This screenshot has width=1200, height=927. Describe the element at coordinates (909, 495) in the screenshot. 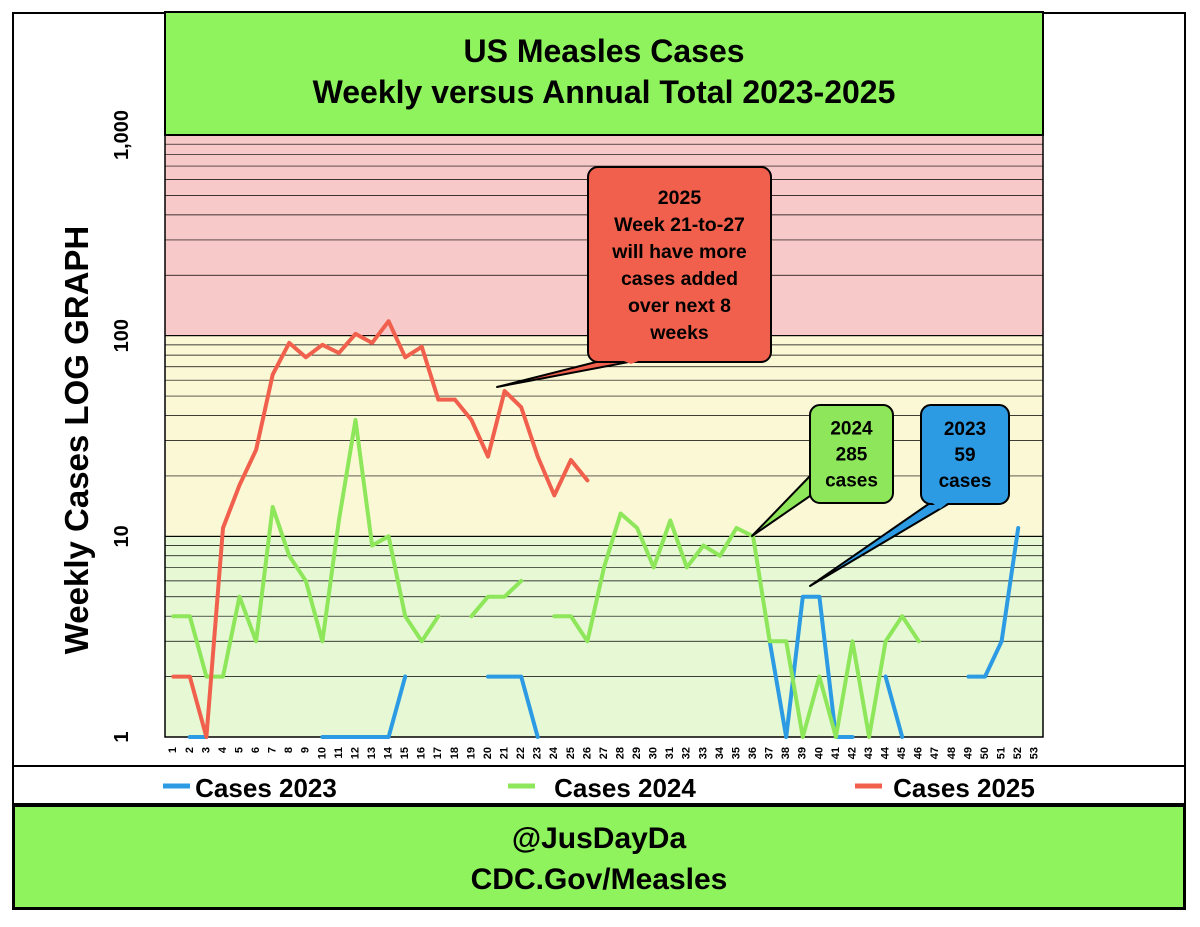

I see `annotation-2023: 2023 59 cases` at that location.